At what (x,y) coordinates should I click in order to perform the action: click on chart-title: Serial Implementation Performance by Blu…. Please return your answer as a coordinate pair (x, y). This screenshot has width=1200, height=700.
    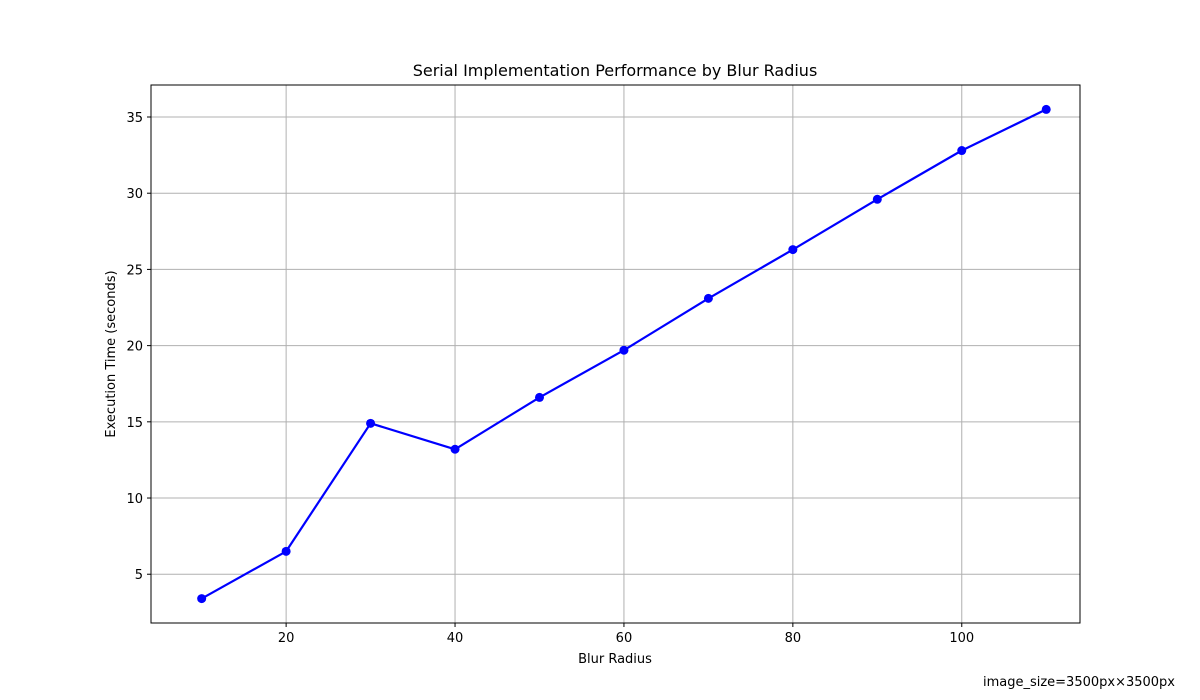
    Looking at the image, I should click on (615, 70).